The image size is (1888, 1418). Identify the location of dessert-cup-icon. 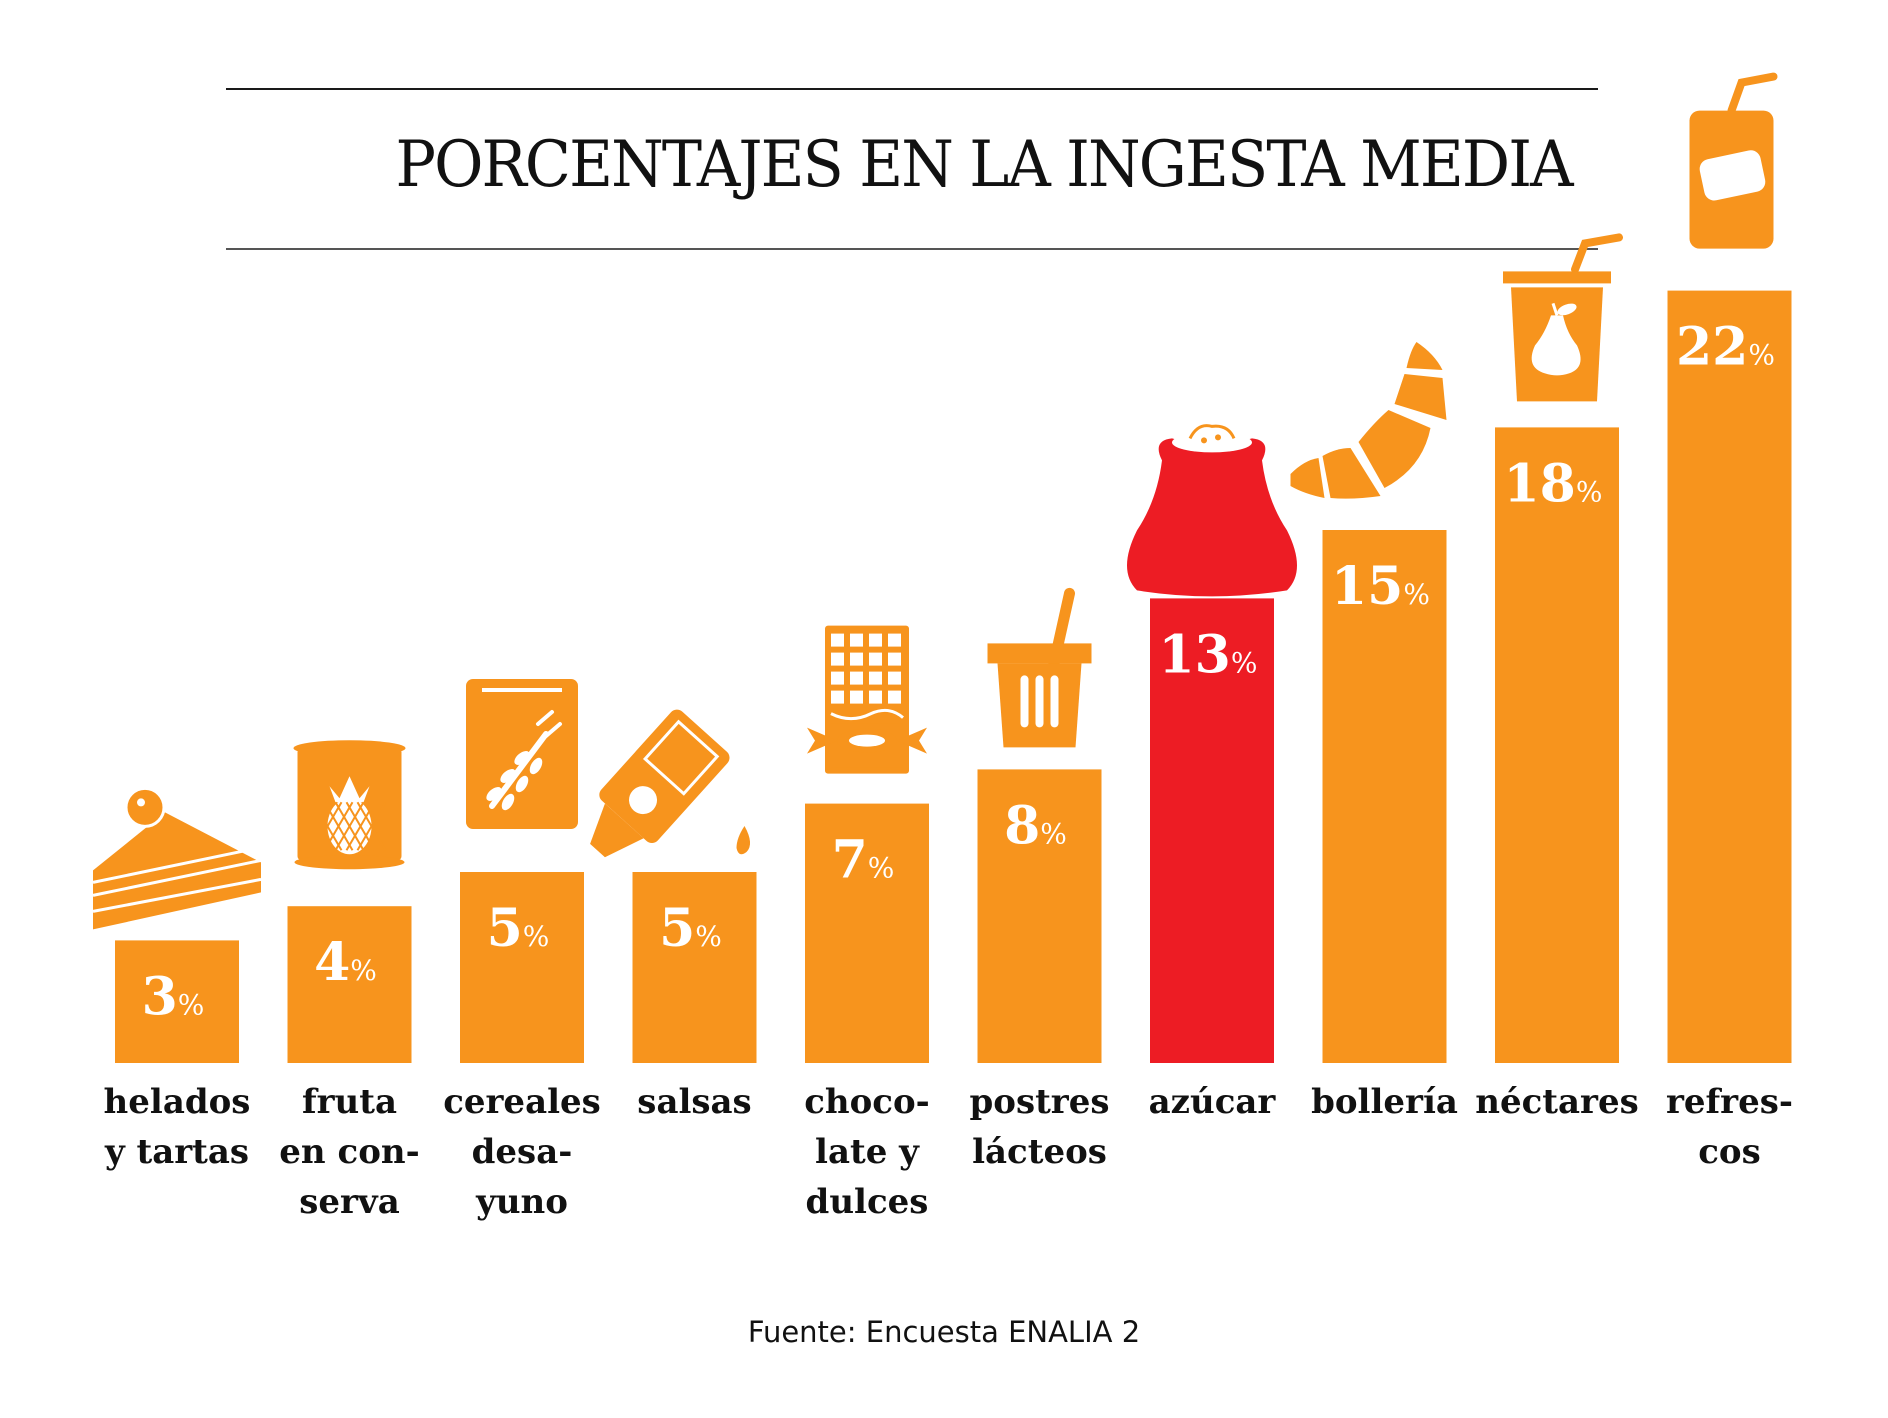
(1039, 667).